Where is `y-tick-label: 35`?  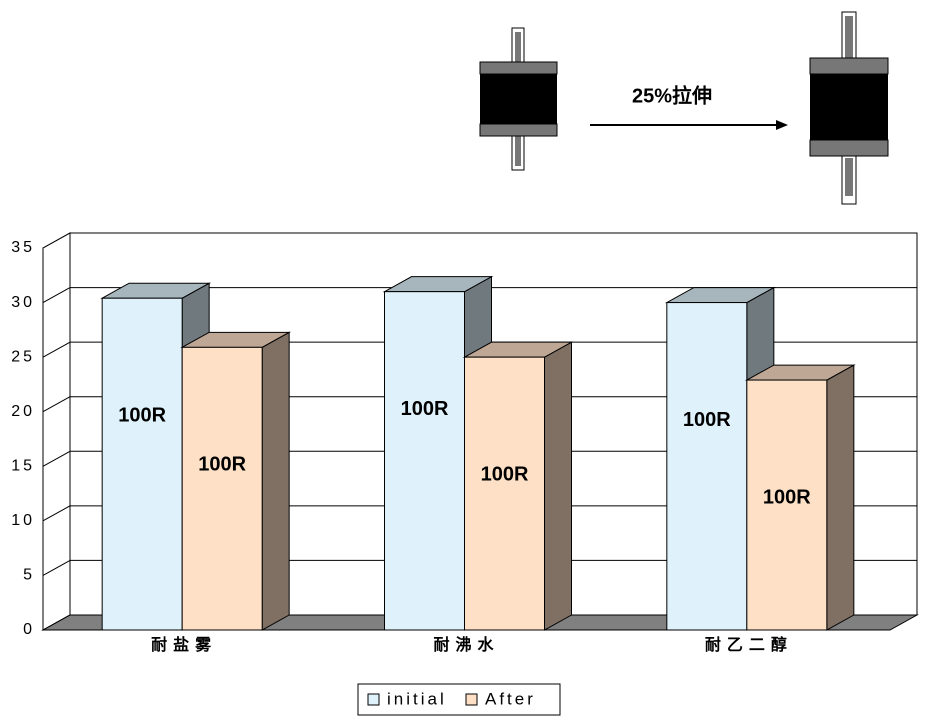 y-tick-label: 35 is located at coordinates (23, 247).